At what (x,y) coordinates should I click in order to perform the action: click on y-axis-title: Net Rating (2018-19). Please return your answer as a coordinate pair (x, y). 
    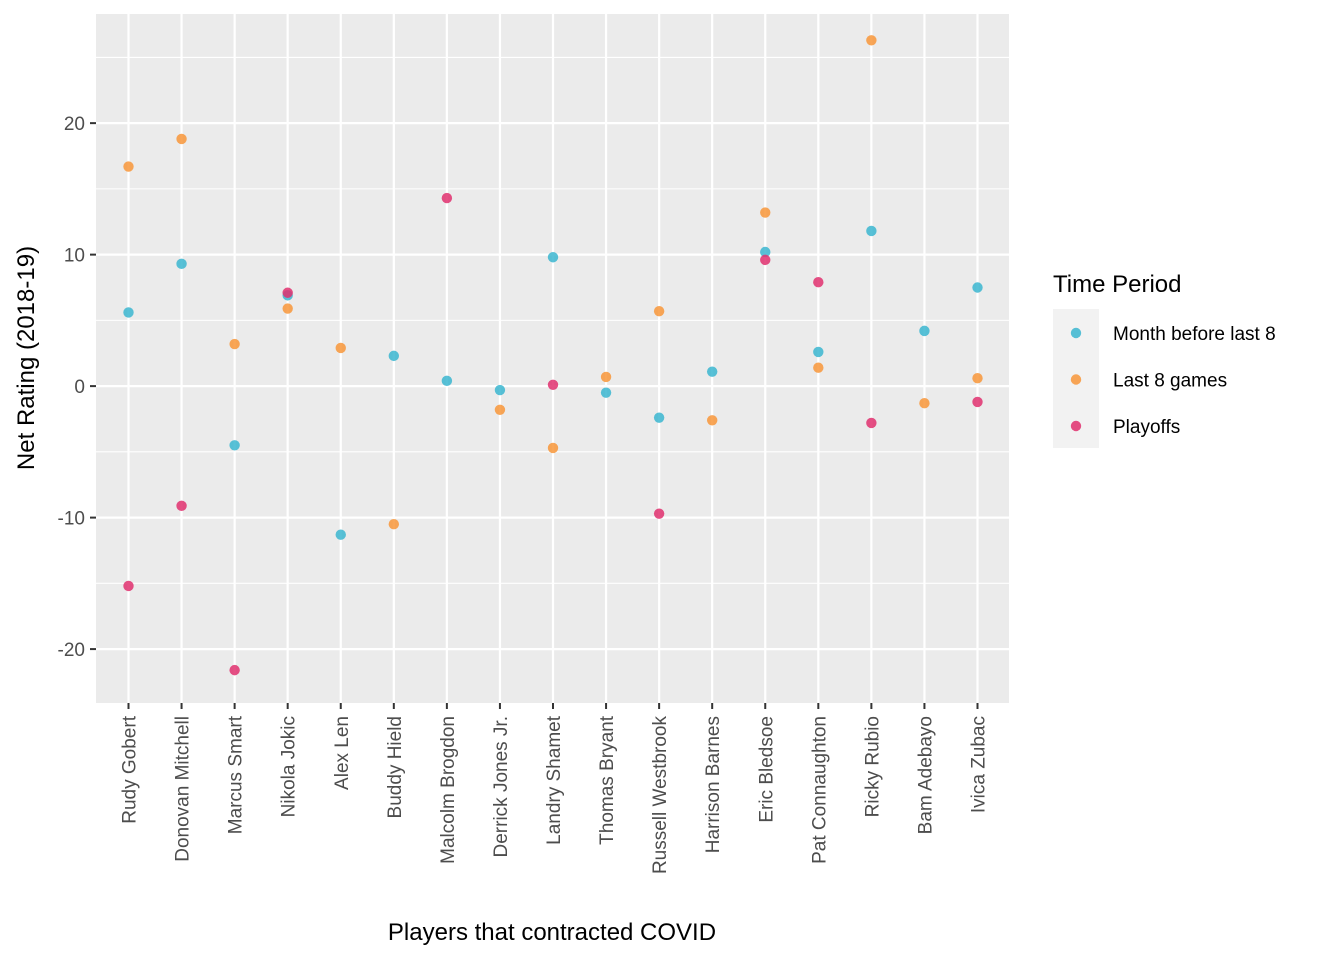
    Looking at the image, I should click on (26, 358).